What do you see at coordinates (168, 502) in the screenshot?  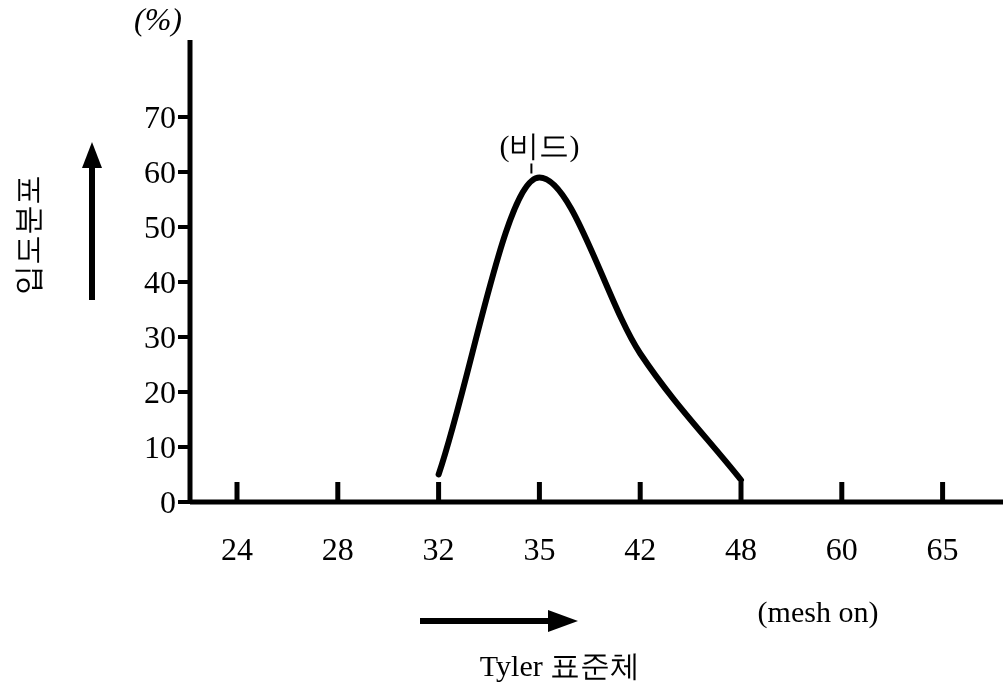 I see `y-tick-label: 0` at bounding box center [168, 502].